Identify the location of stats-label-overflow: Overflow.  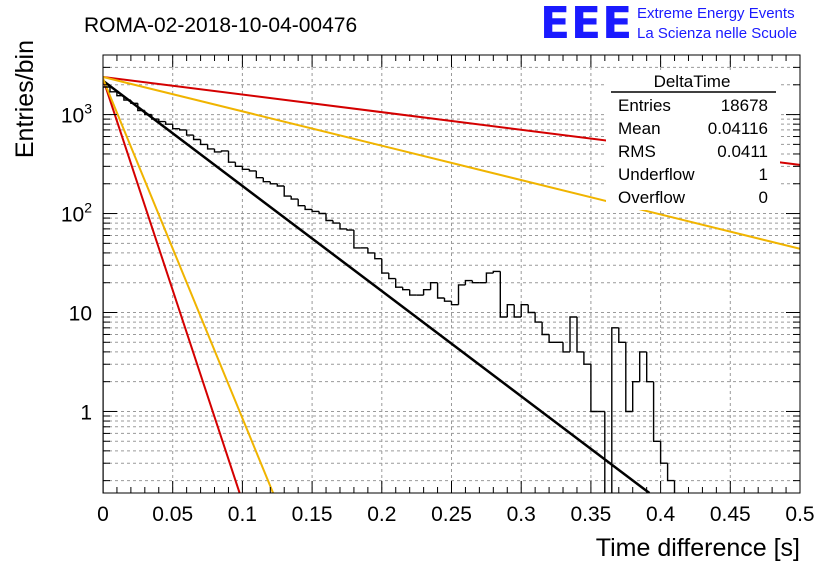
(652, 197).